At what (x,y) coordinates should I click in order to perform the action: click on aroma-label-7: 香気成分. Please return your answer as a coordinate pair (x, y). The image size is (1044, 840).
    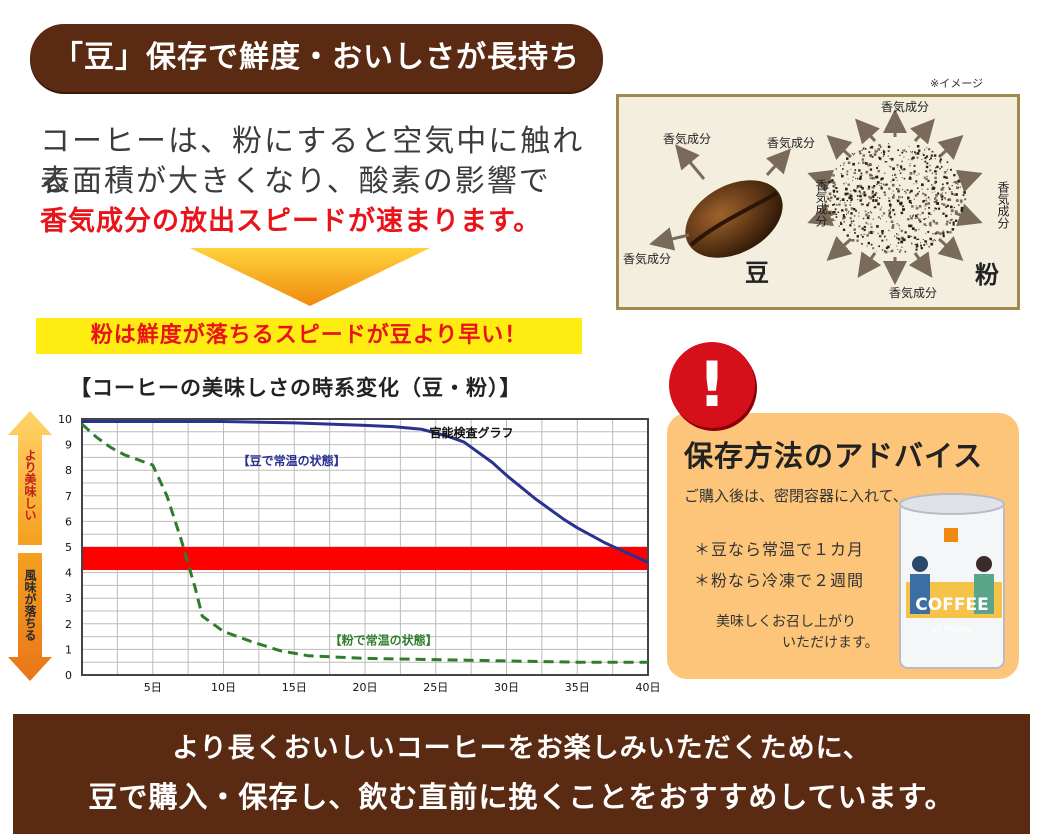
    Looking at the image, I should click on (1003, 205).